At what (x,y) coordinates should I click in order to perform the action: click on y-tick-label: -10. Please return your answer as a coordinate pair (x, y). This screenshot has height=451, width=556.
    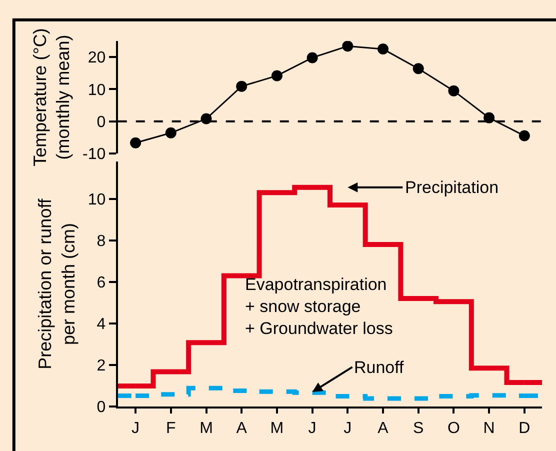
    Looking at the image, I should click on (94, 155).